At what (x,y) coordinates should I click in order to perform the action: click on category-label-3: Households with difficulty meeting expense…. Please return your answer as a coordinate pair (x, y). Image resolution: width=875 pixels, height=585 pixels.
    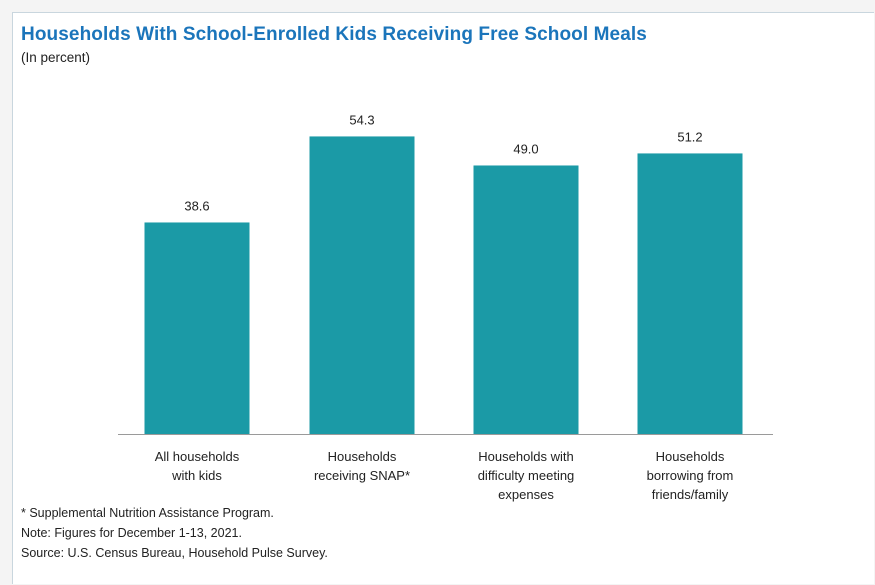
    Looking at the image, I should click on (526, 475).